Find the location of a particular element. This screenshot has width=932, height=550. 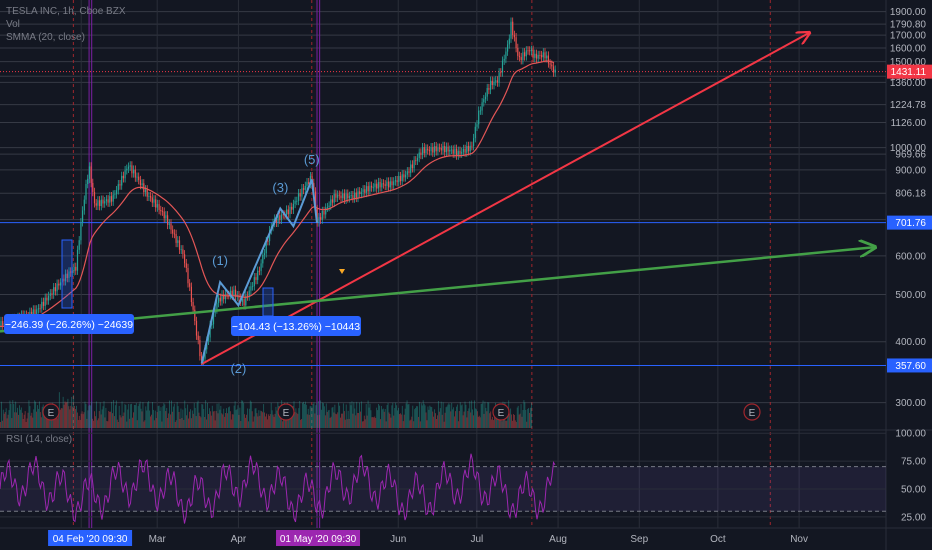

rsi-tick-label: 50.00 is located at coordinates (913, 489).